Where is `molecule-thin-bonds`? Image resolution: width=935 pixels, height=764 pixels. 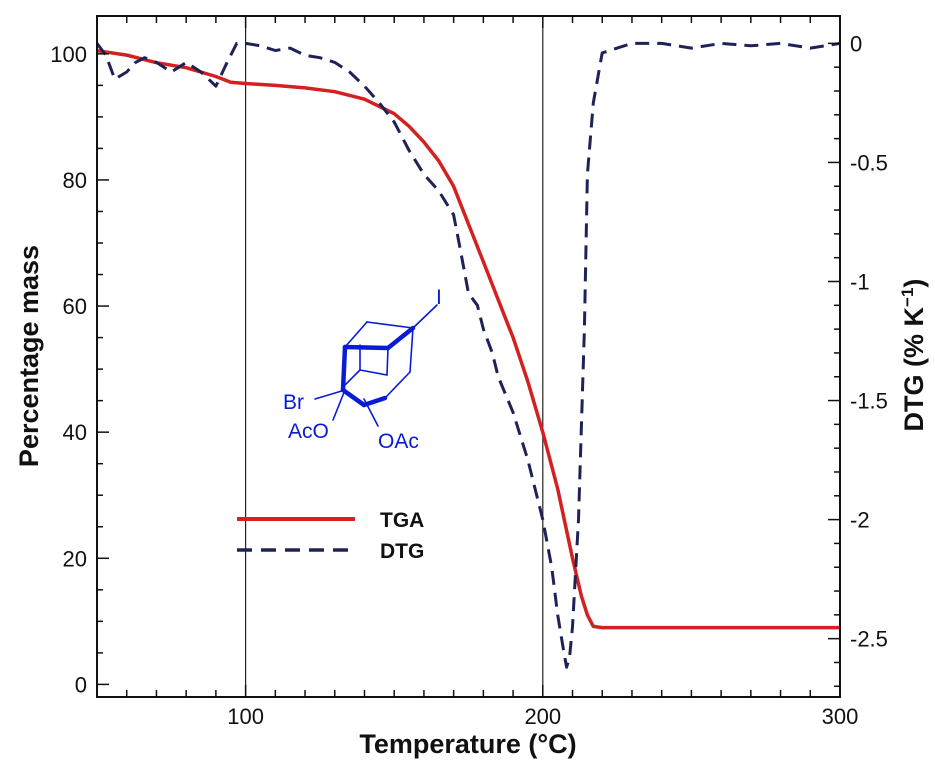 molecule-thin-bonds is located at coordinates (376, 365).